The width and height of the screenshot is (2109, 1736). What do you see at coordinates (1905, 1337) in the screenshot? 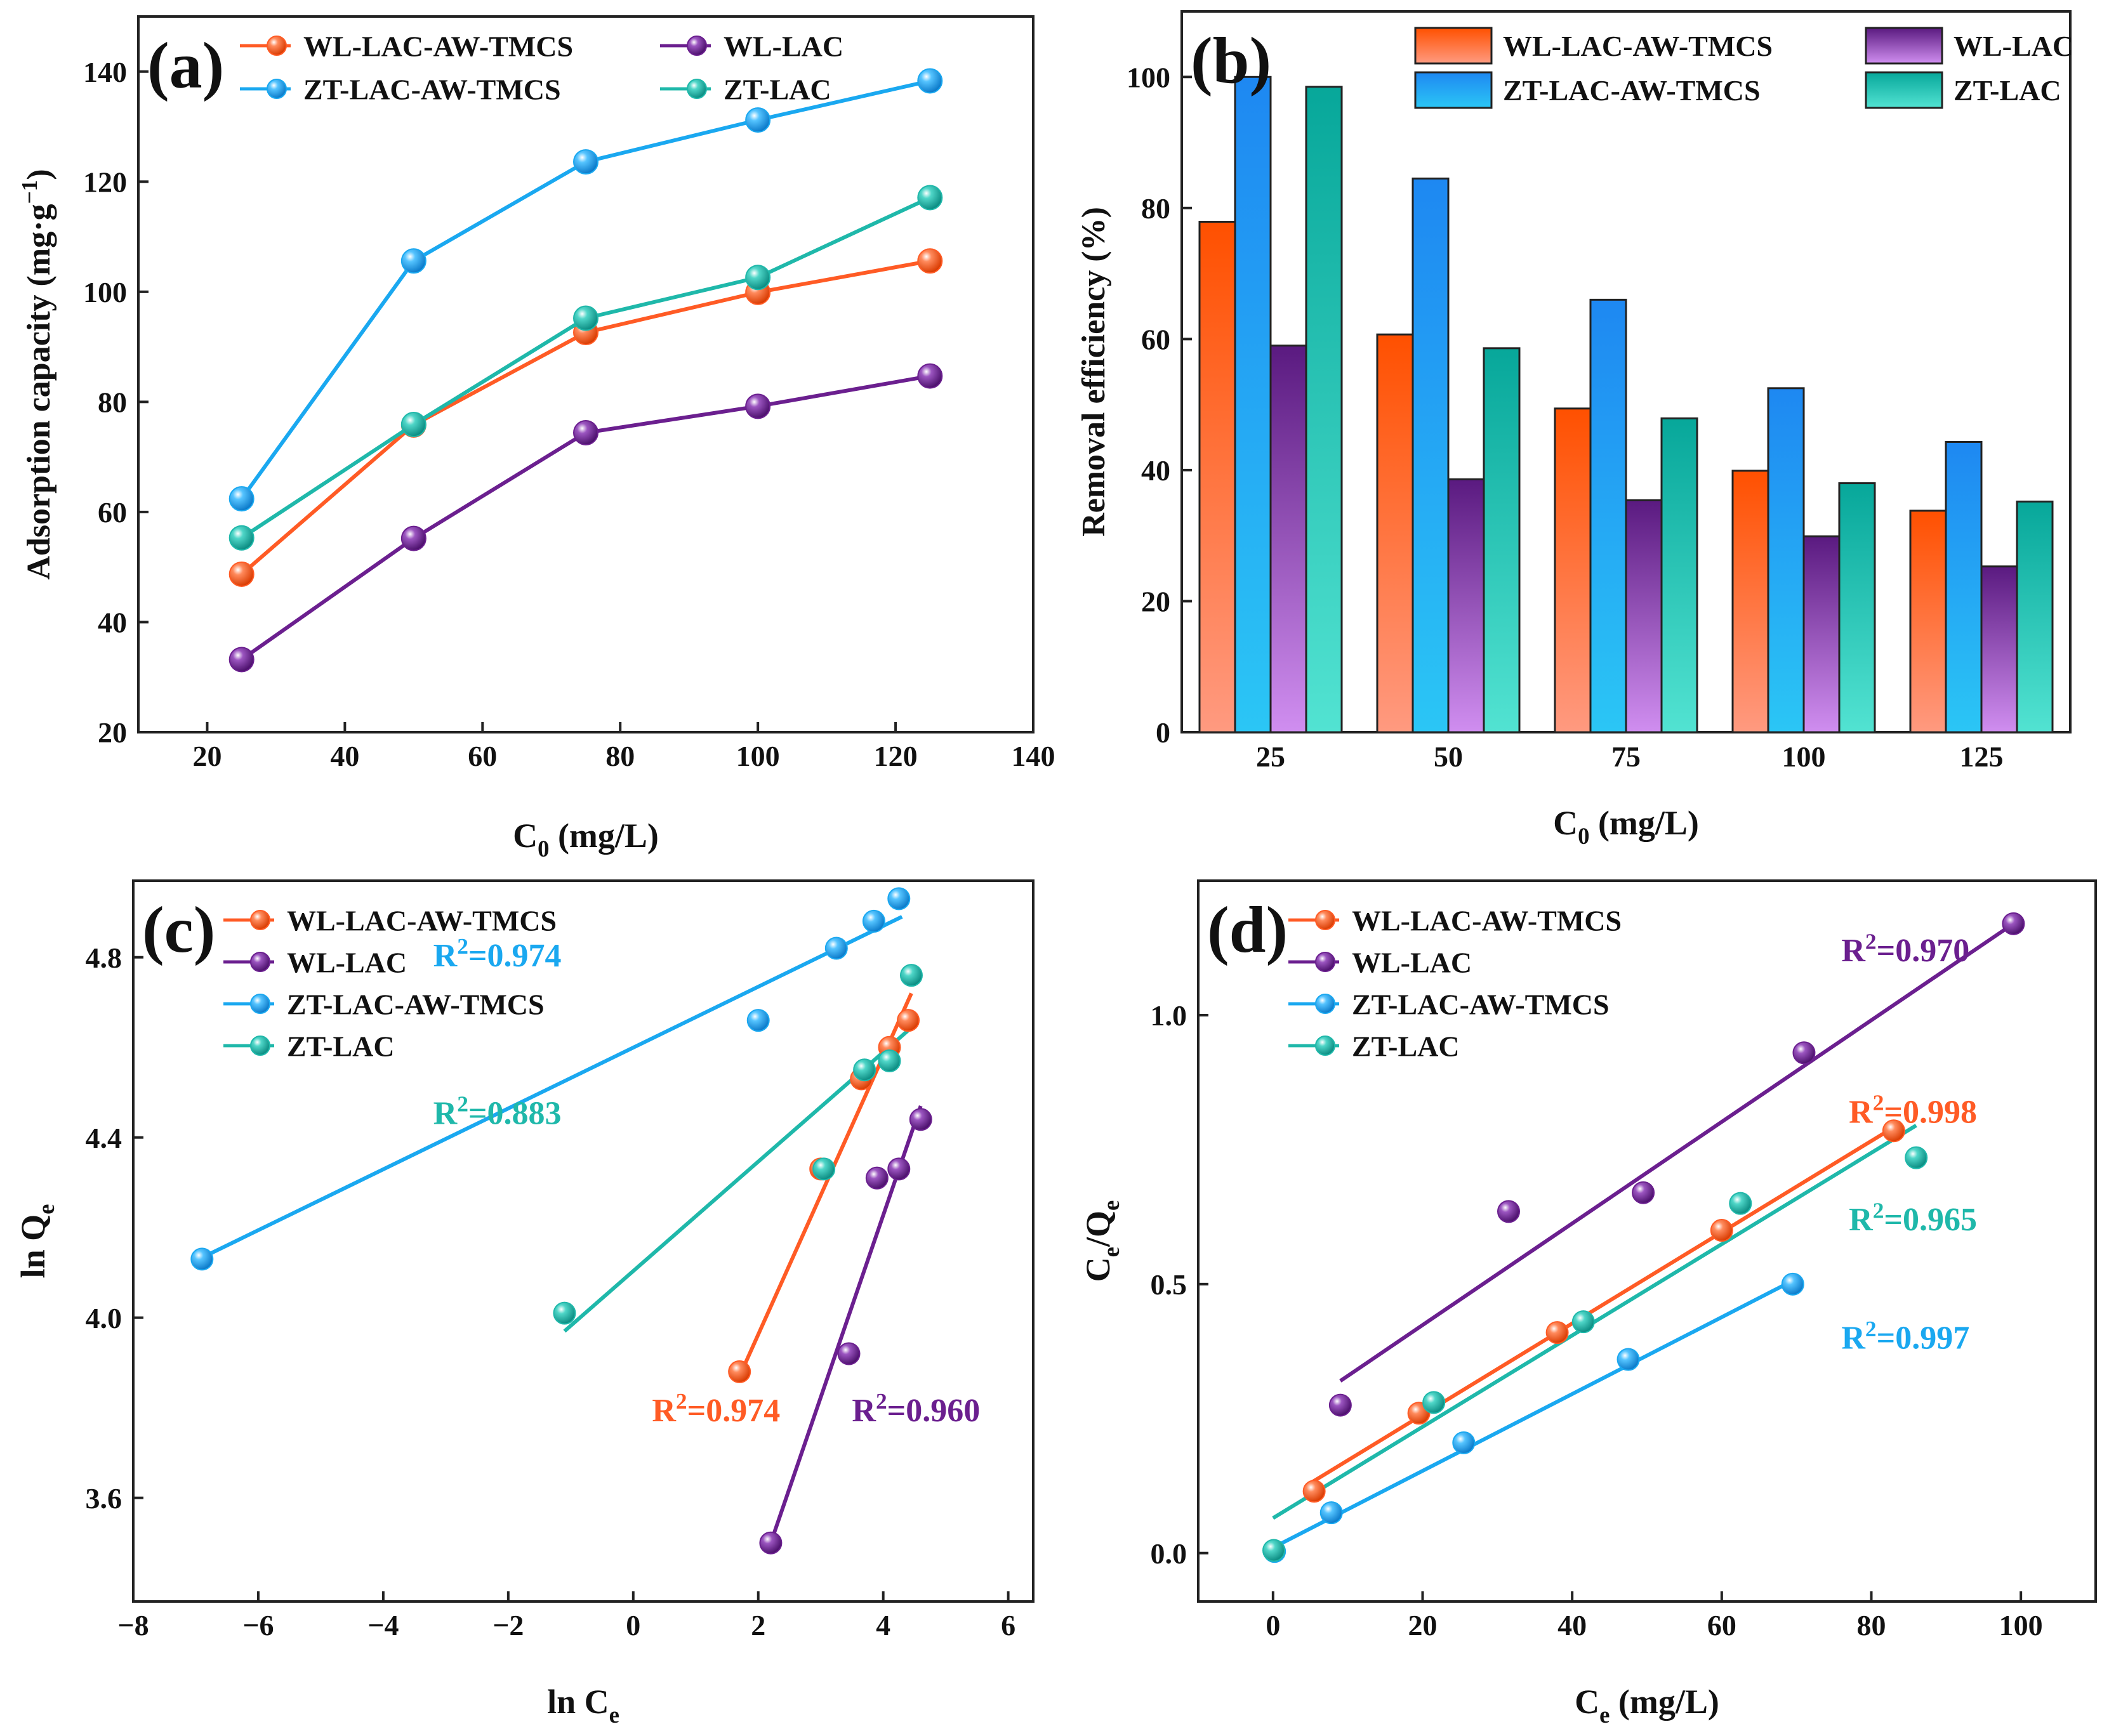
I see `r-squared-annotation: R2=0.997` at bounding box center [1905, 1337].